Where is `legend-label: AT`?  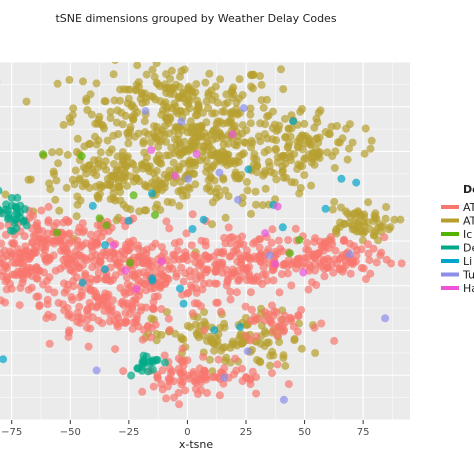
legend-label: AT is located at coordinates (468, 221).